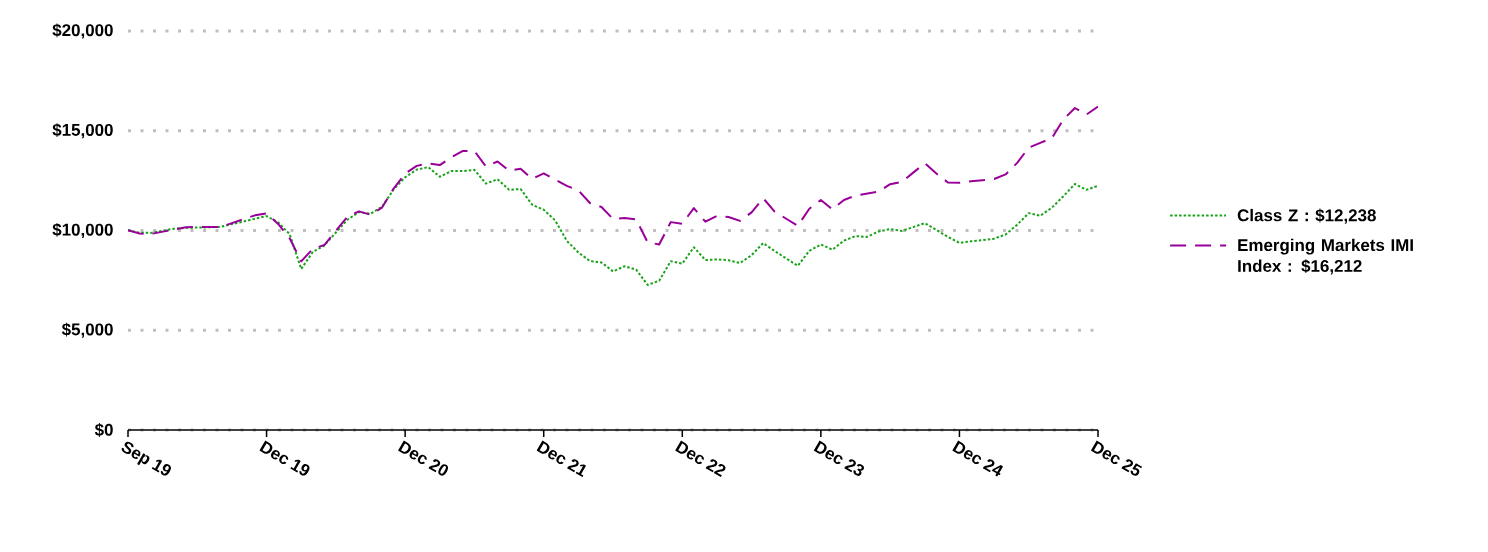 This screenshot has width=1488, height=552. Describe the element at coordinates (839, 458) in the screenshot. I see `x-tick-label: Dec 23` at that location.